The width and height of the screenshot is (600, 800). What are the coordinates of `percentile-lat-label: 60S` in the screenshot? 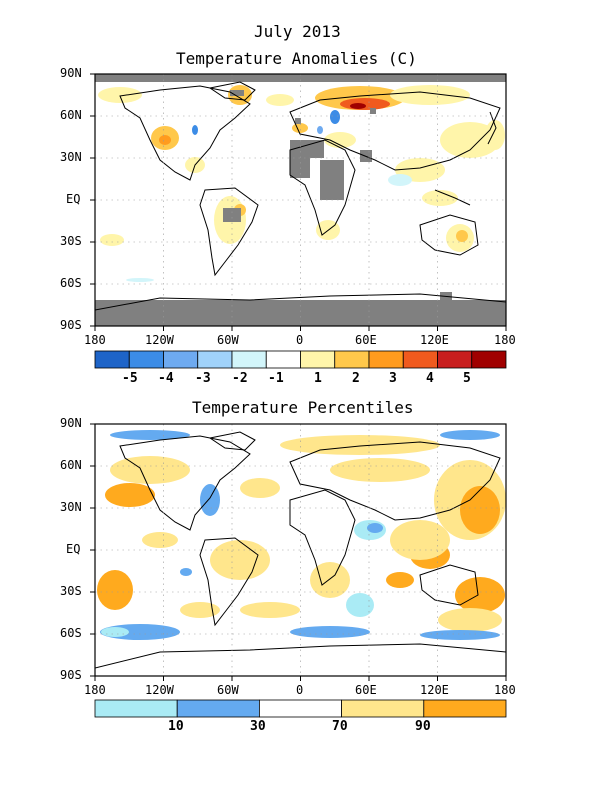 It's located at (71, 633).